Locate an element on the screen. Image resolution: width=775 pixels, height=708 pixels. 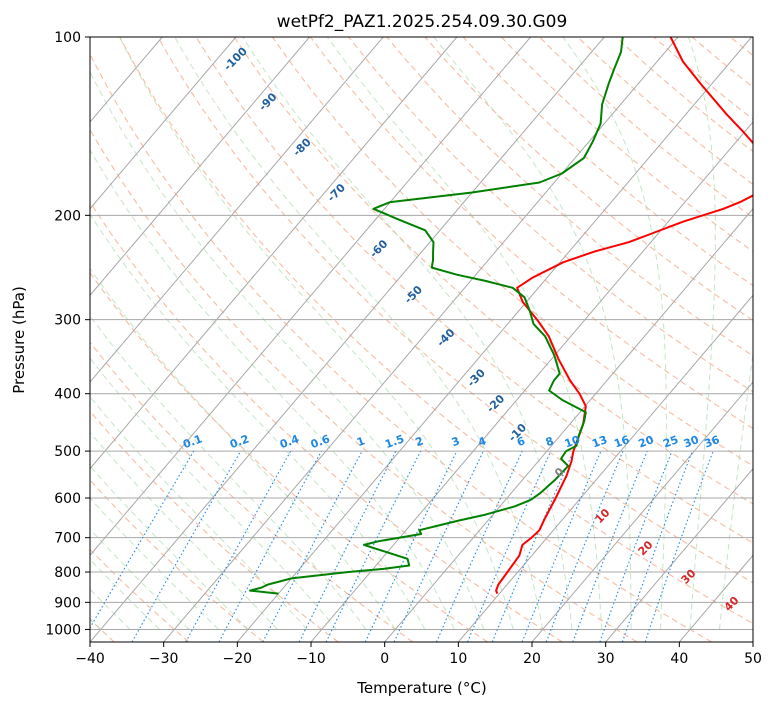
mixing-ratio-label: 25 is located at coordinates (670, 441).